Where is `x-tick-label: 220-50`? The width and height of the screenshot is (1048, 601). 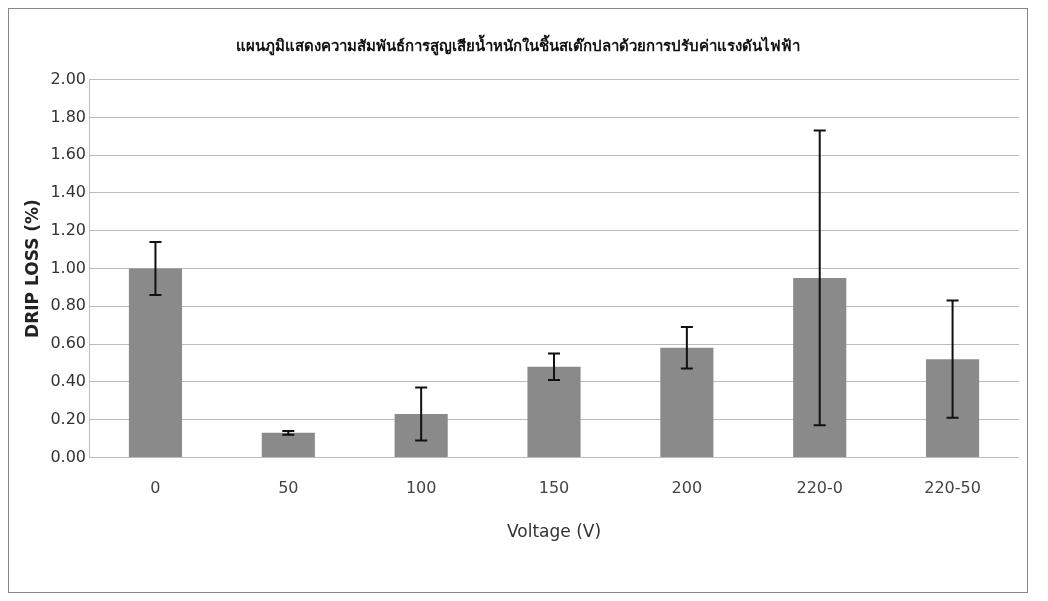 x-tick-label: 220-50 is located at coordinates (952, 488).